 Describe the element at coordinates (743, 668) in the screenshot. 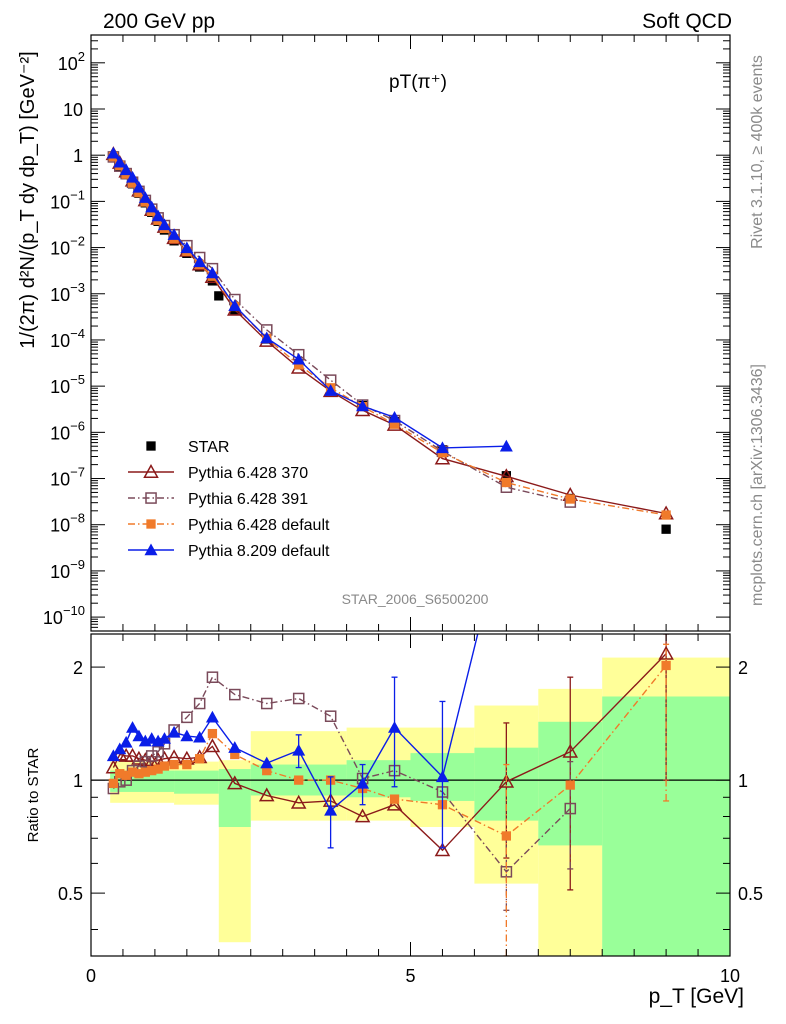

I see `ratio-y-tick-label-right: 2` at that location.